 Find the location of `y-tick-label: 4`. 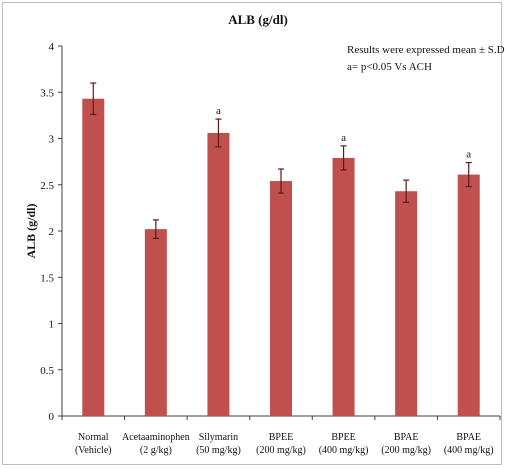

y-tick-label: 4 is located at coordinates (52, 47).